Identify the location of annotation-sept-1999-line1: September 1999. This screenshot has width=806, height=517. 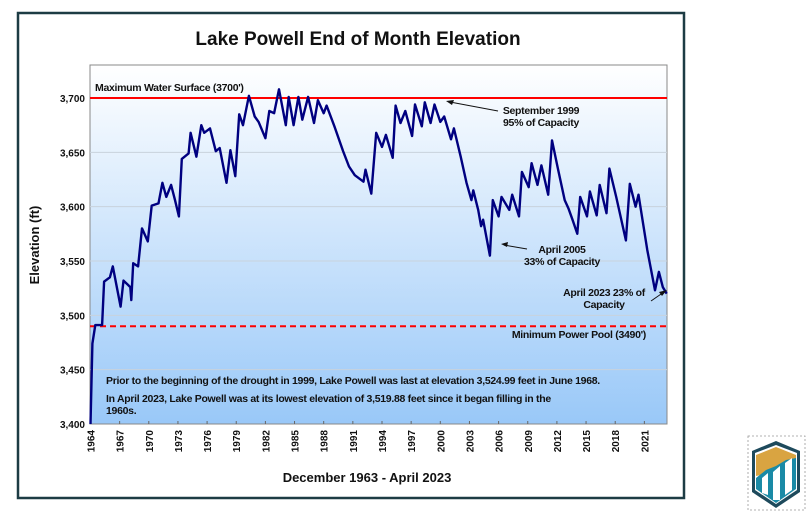
(541, 111).